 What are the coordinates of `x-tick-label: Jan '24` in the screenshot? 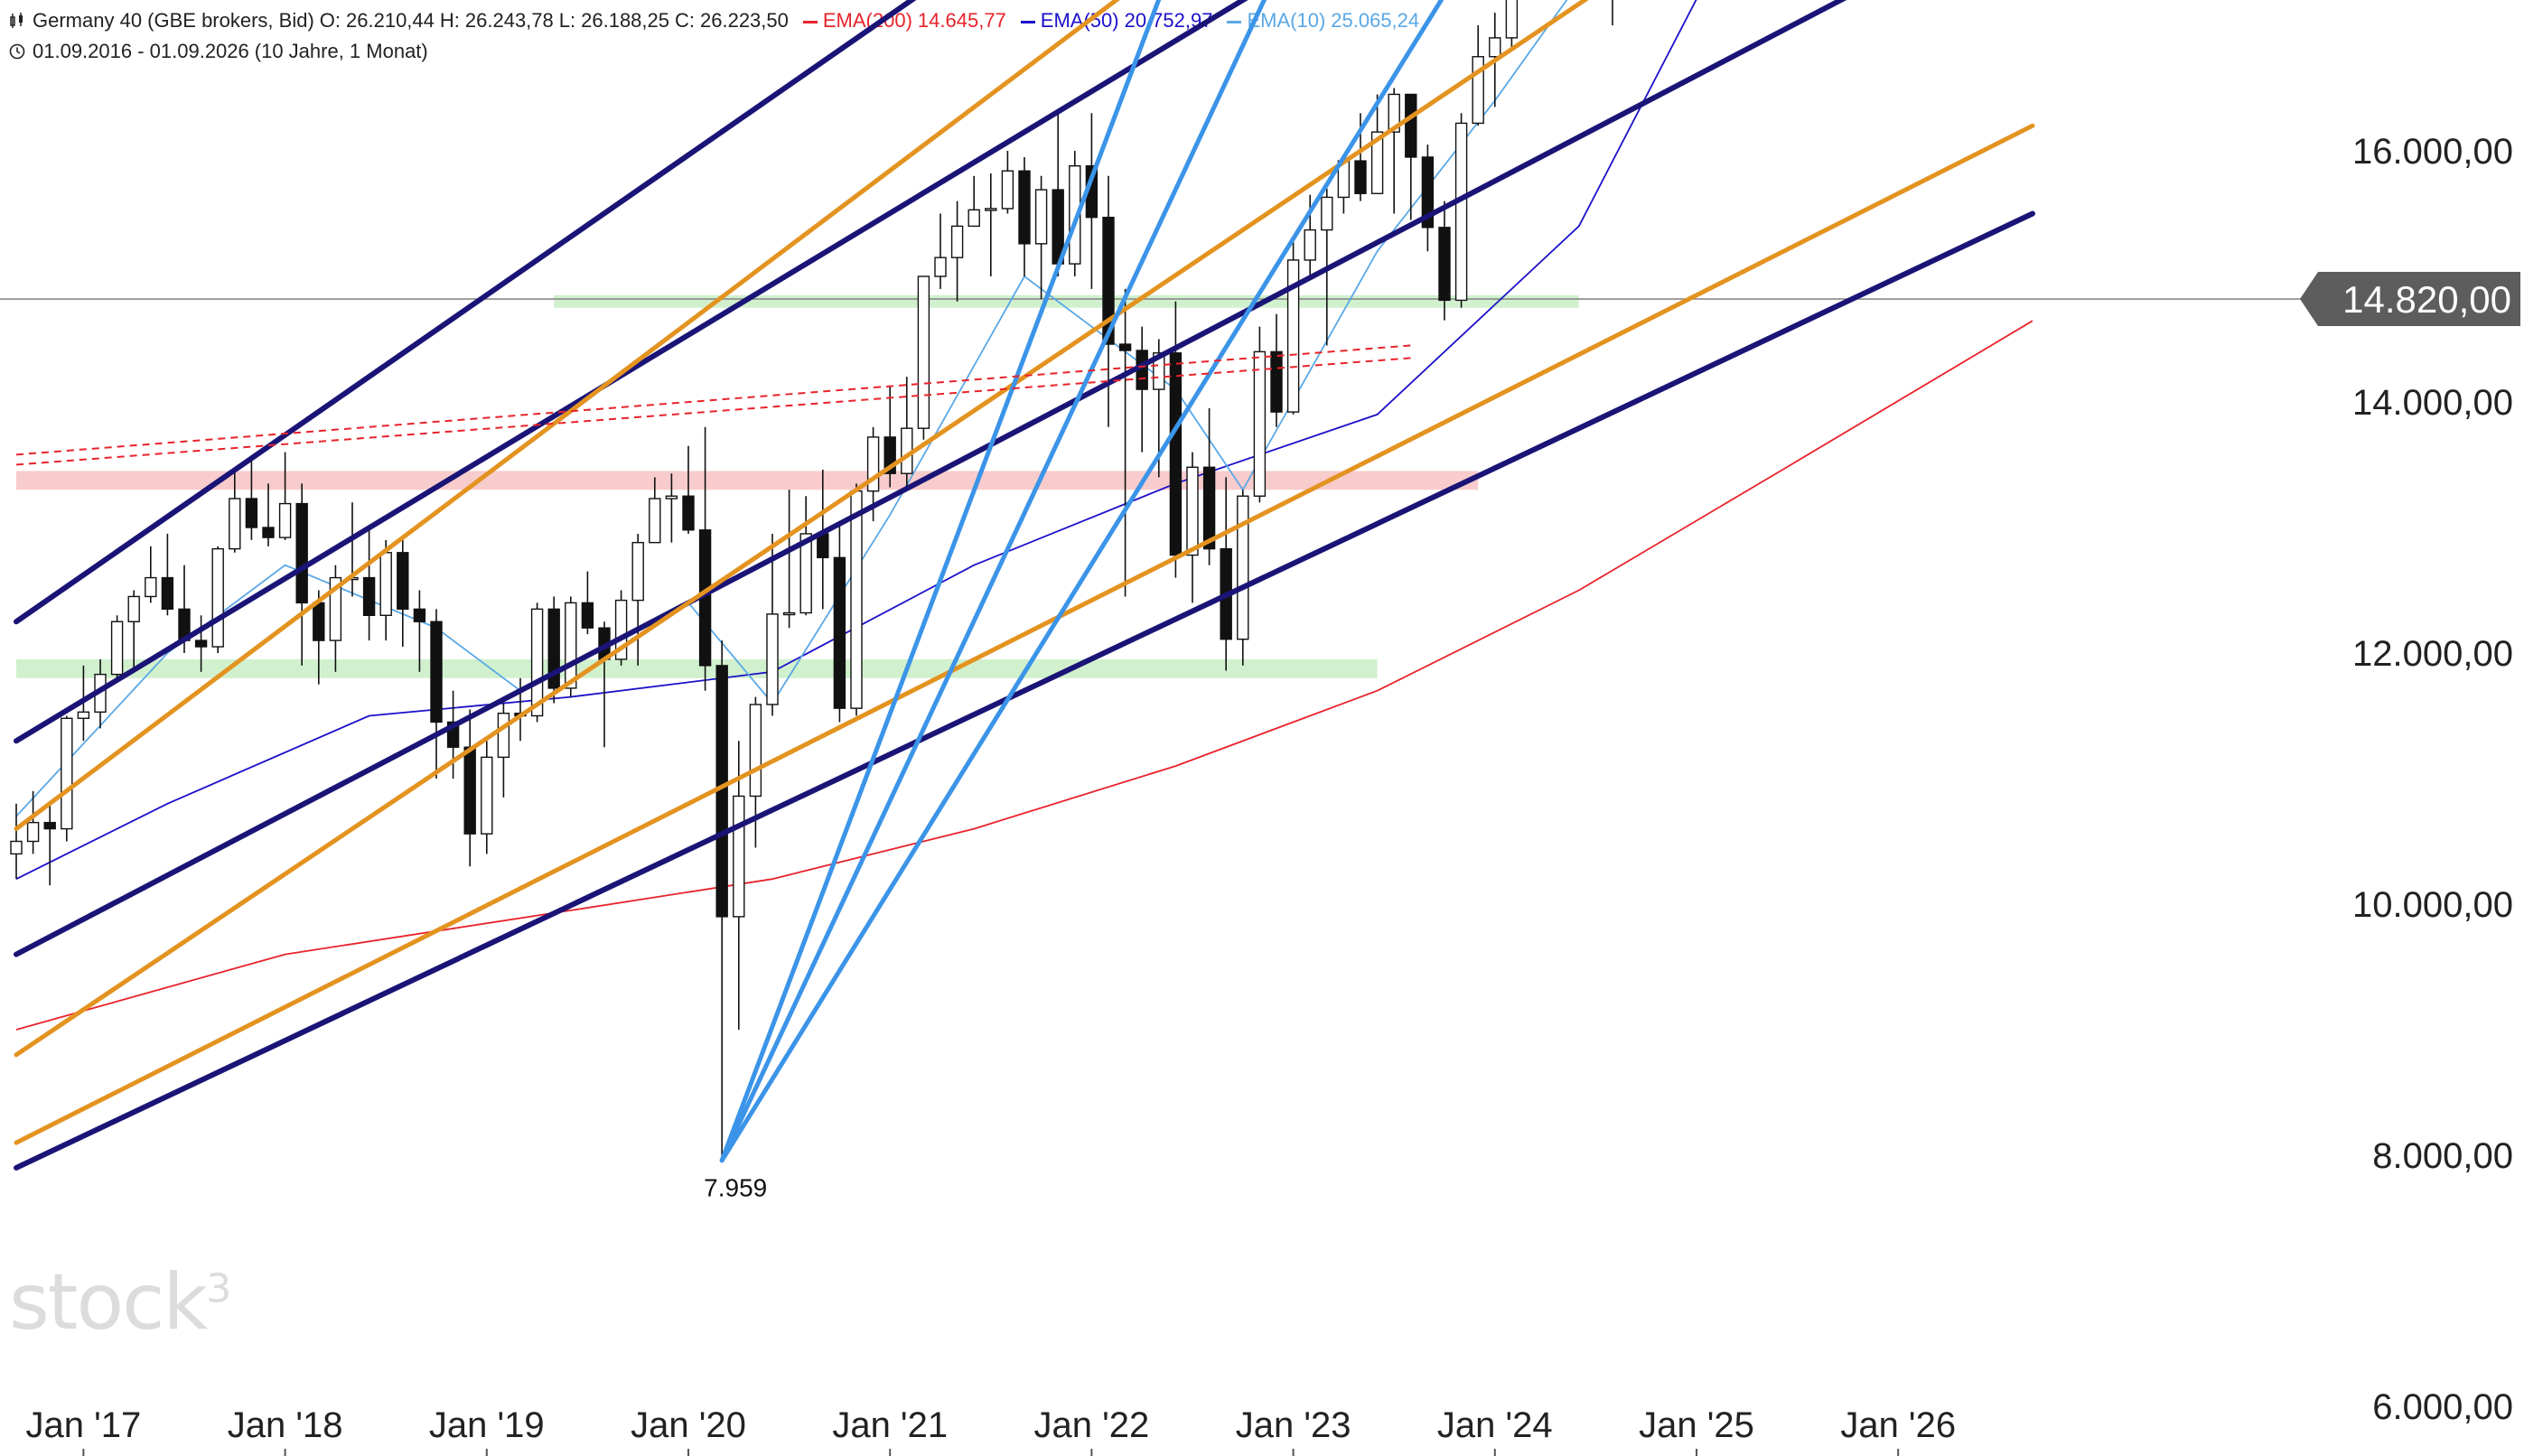 It's located at (1495, 1425).